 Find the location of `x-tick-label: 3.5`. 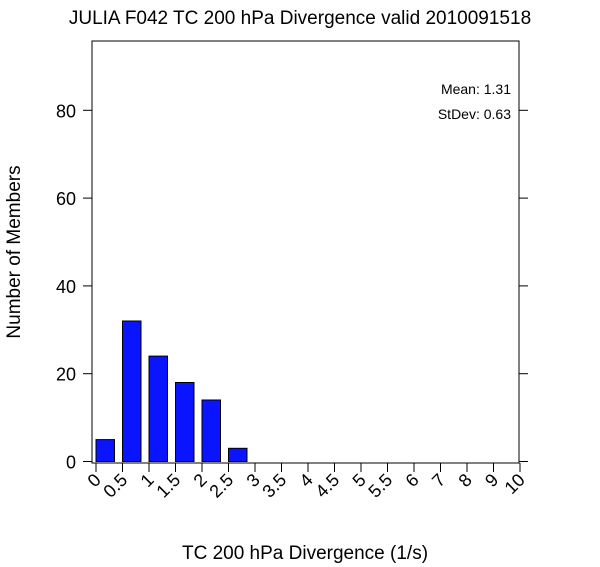

x-tick-label: 3.5 is located at coordinates (274, 486).